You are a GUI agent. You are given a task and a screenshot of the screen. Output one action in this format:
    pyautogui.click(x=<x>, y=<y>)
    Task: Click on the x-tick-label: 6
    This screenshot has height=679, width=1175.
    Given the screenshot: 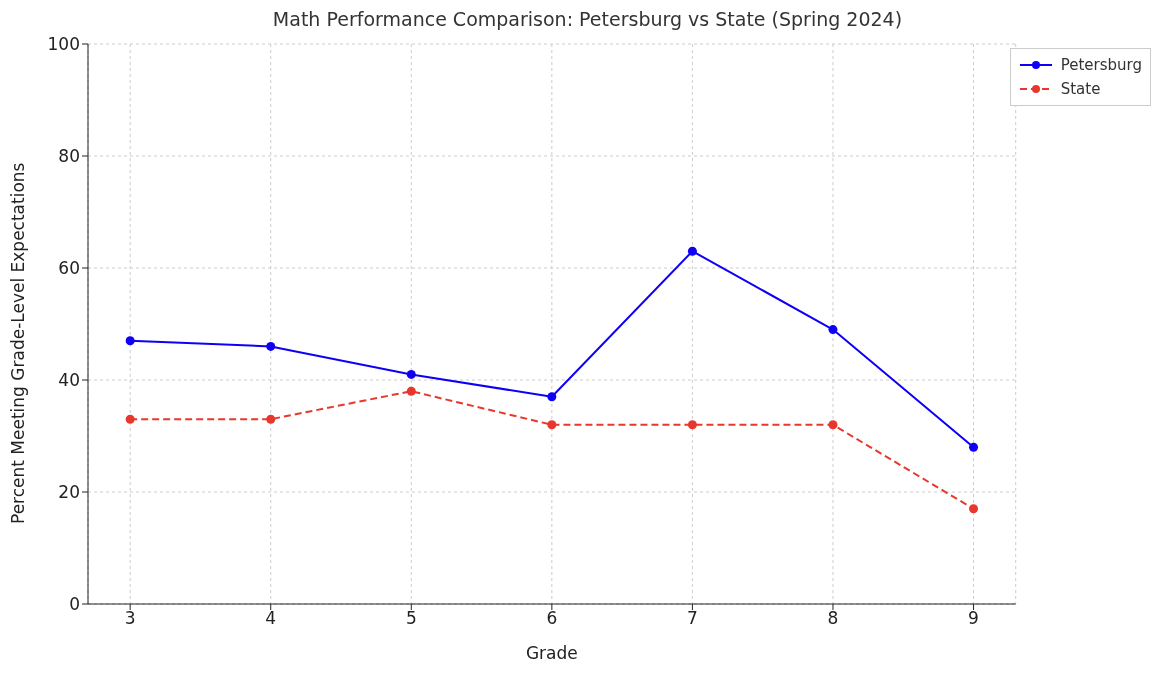 What is the action you would take?
    pyautogui.click(x=552, y=618)
    